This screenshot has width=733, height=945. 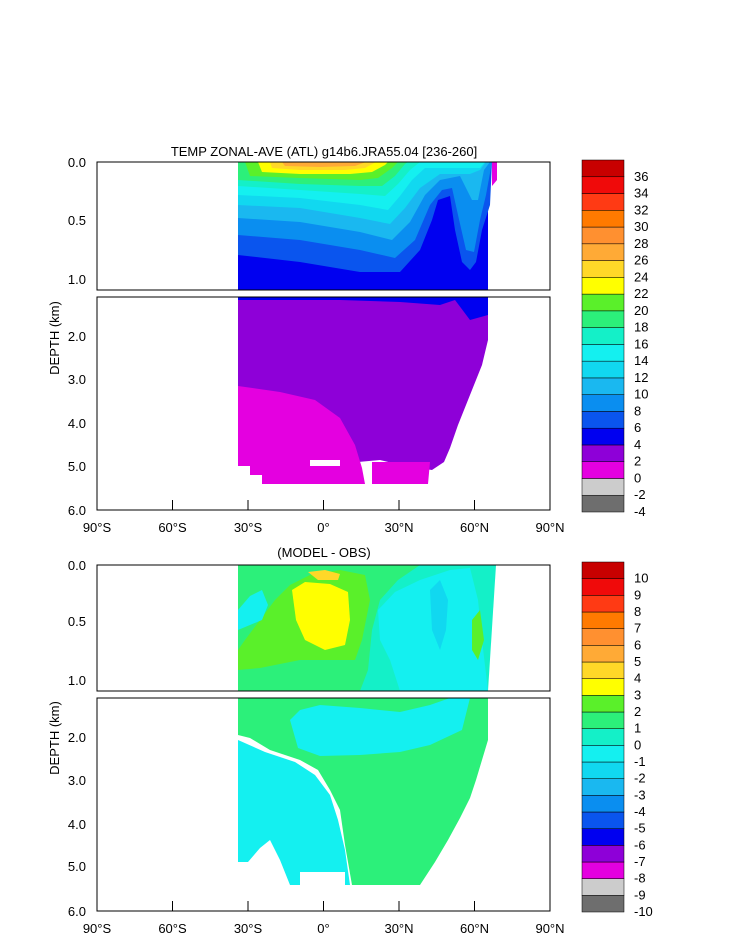 I want to click on colorbar-label: -6, so click(x=640, y=844).